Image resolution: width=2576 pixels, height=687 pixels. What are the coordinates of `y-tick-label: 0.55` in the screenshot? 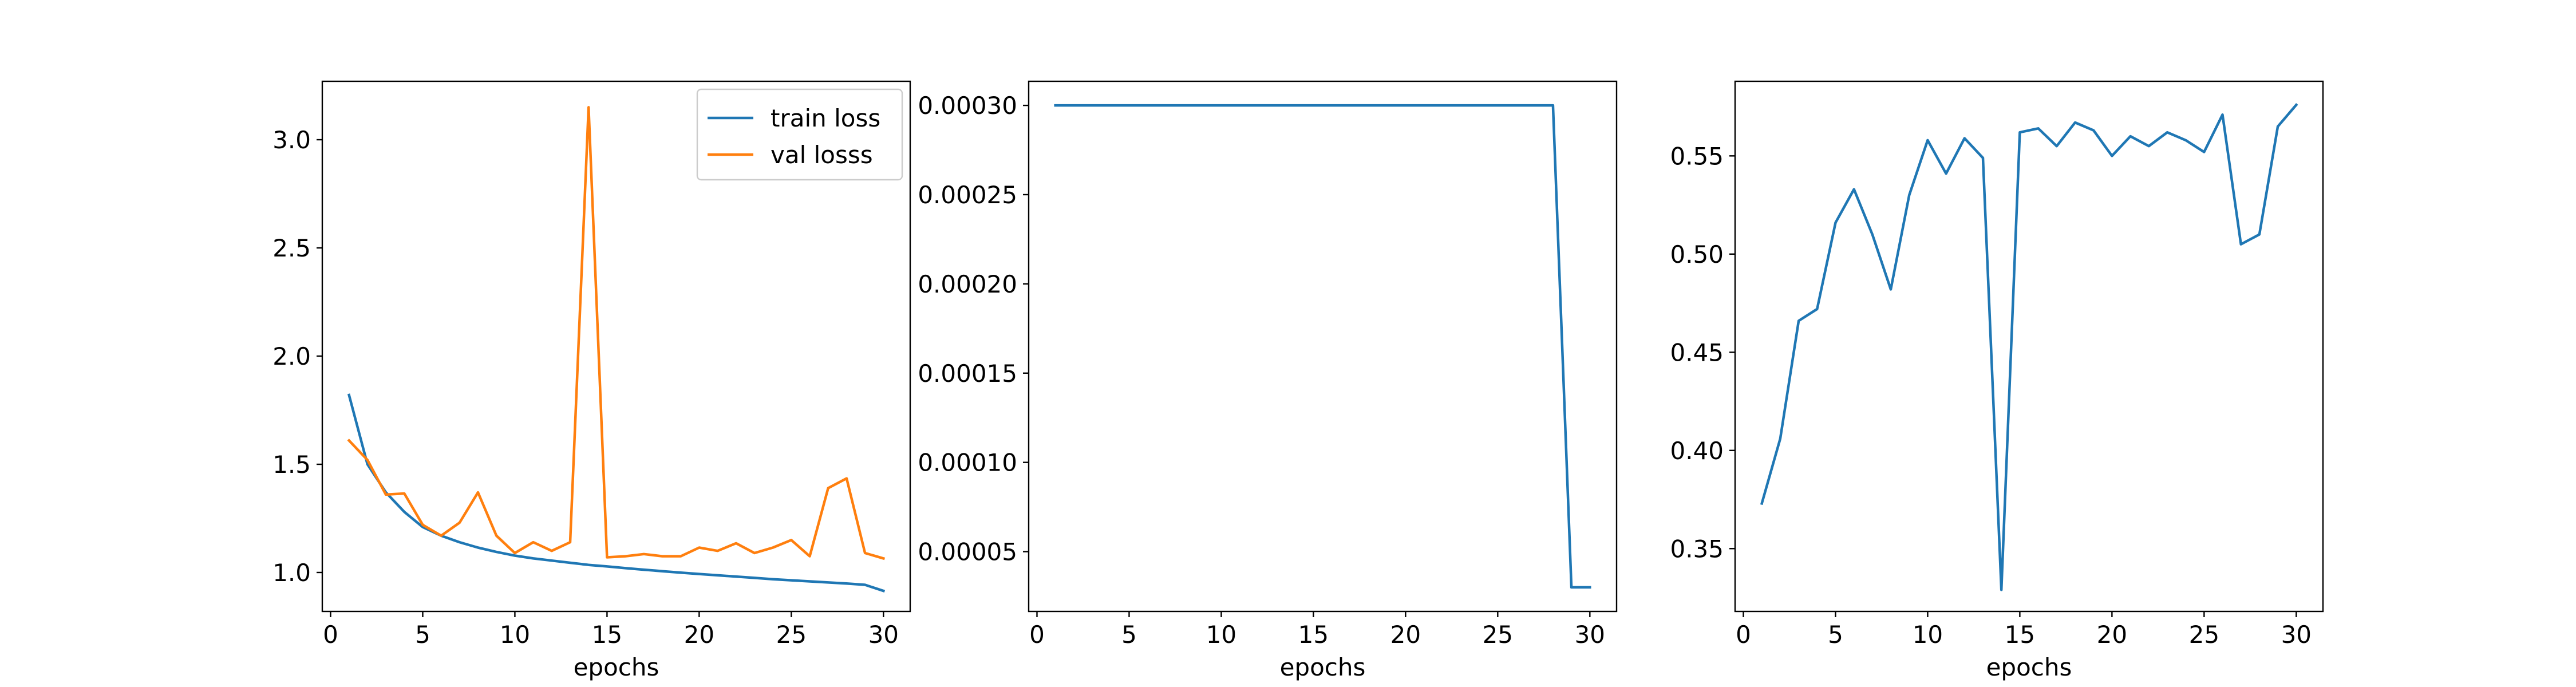 It's located at (1697, 156).